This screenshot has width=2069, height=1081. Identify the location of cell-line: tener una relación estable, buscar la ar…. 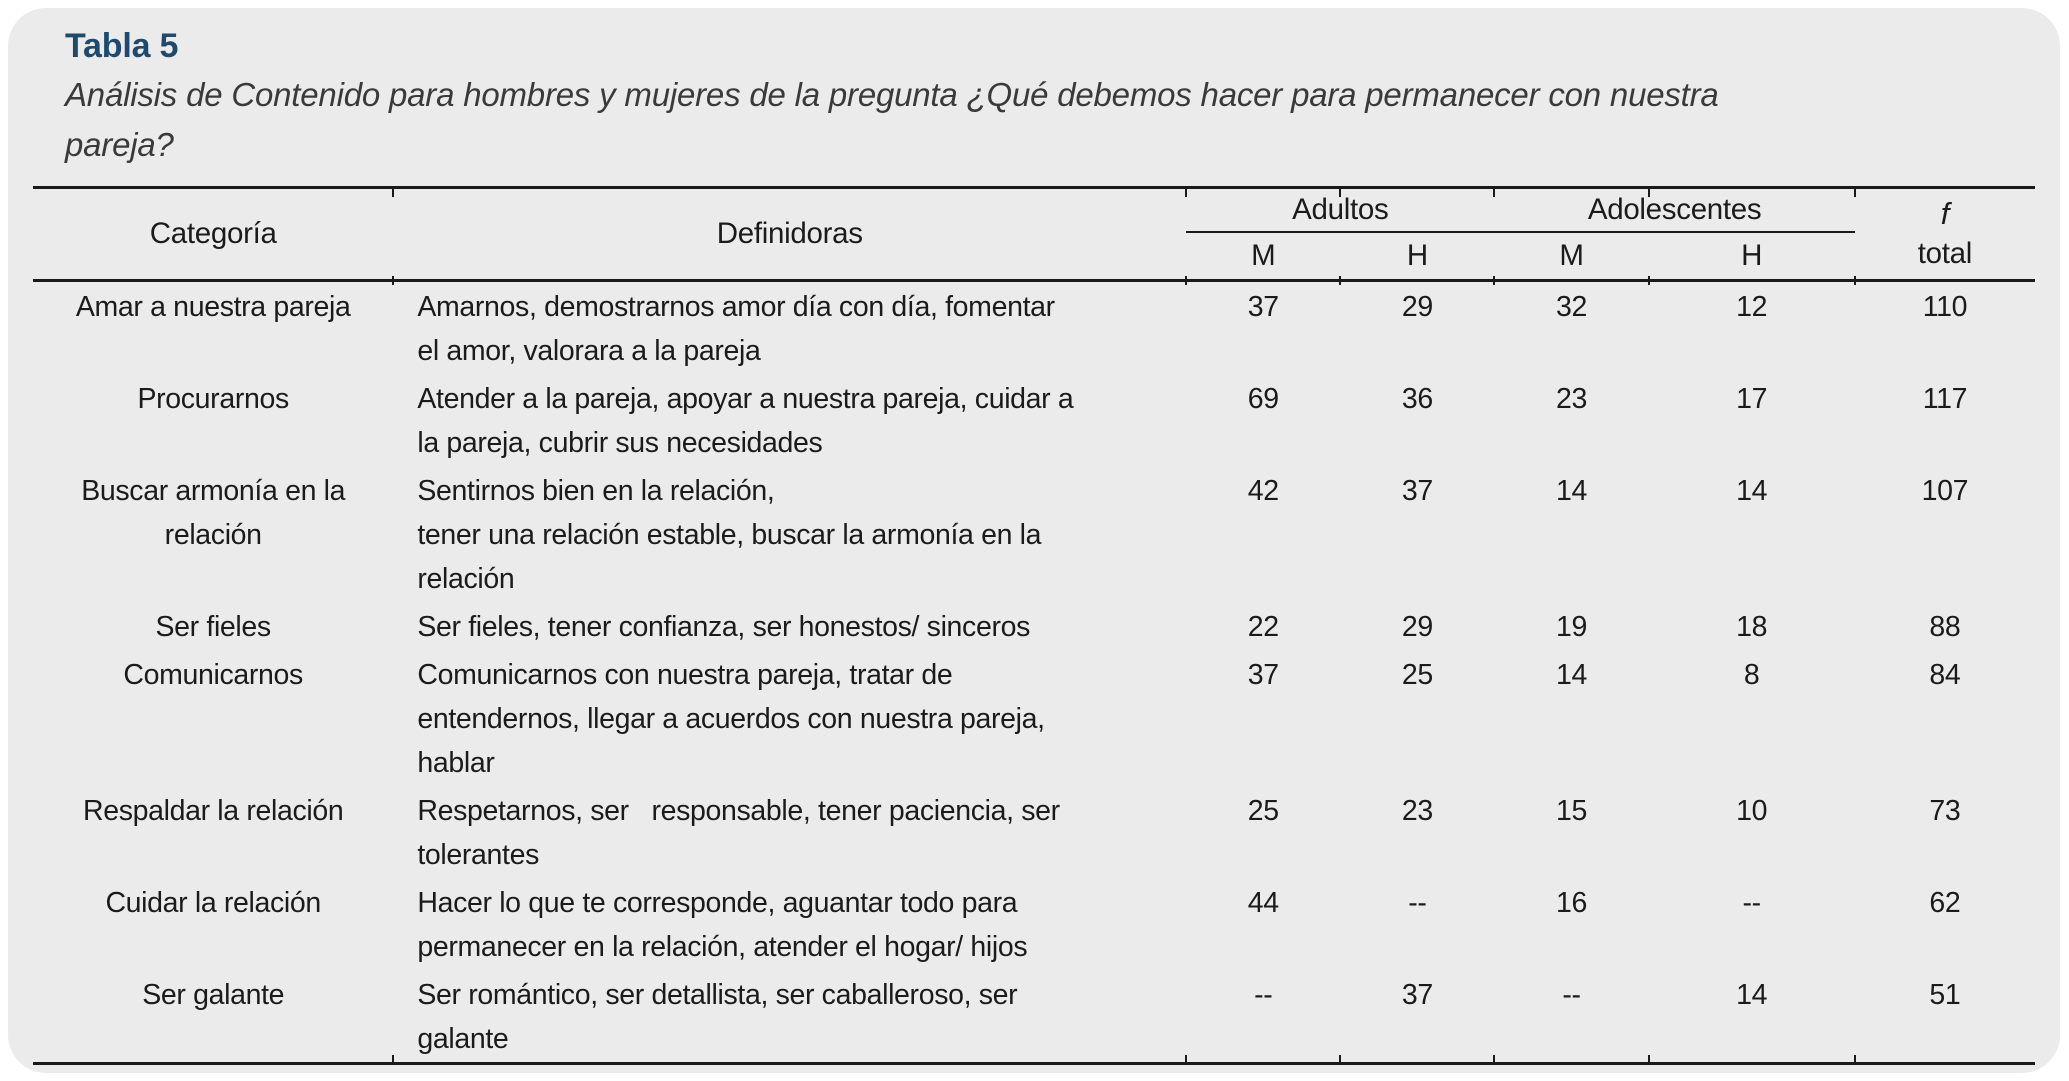
(729, 535).